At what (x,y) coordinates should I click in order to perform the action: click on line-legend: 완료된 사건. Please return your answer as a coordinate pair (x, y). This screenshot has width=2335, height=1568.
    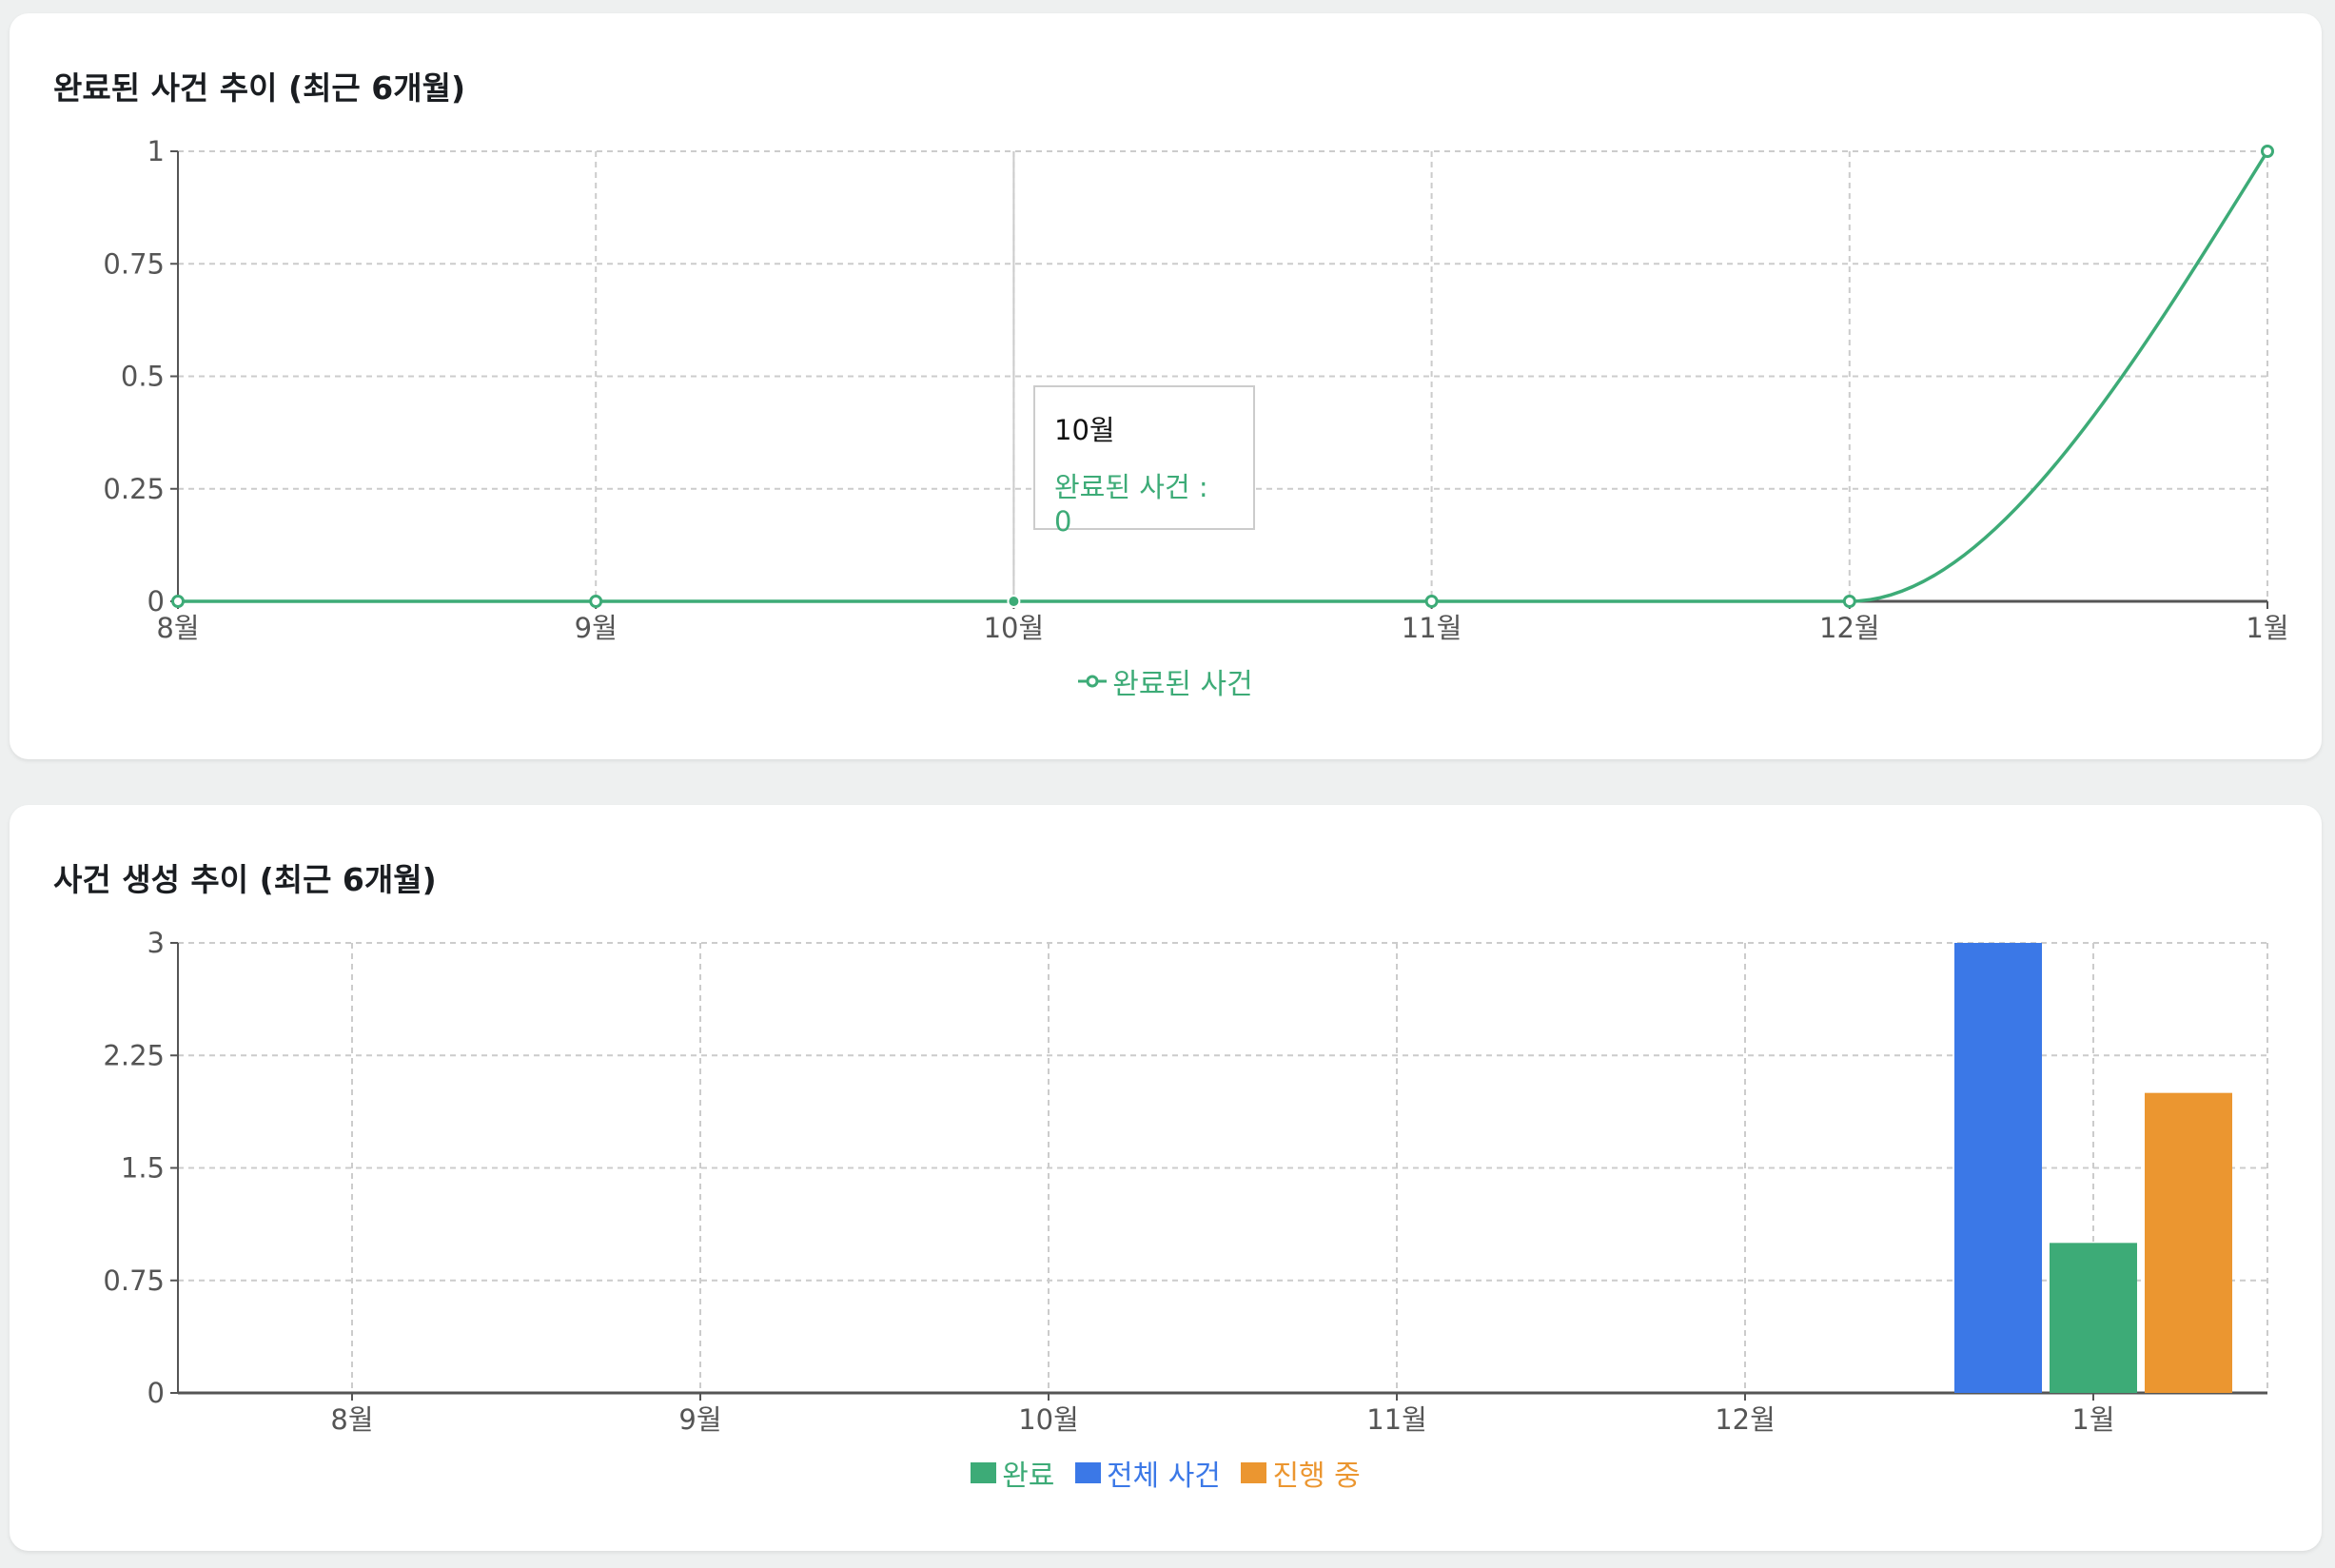
    Looking at the image, I should click on (1166, 681).